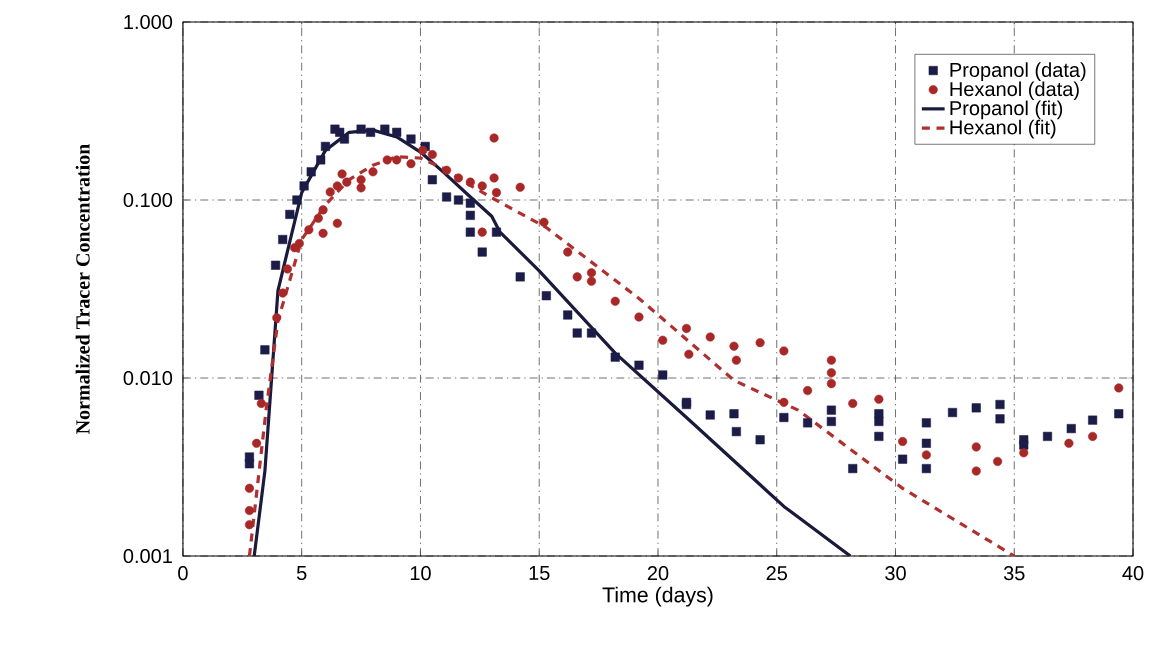 This screenshot has height=663, width=1163. I want to click on x-tick-label: 0, so click(183, 573).